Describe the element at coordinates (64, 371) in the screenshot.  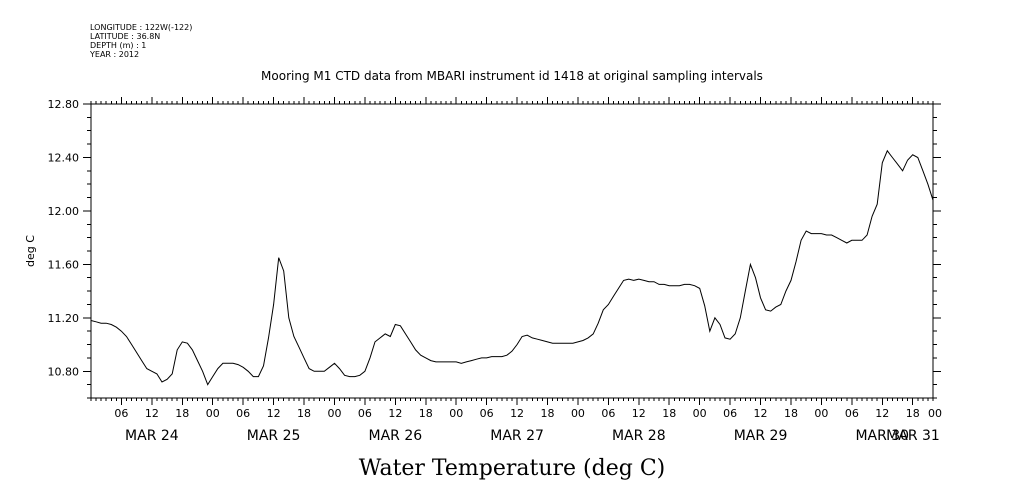
I see `y-tick-label: 10.80` at that location.